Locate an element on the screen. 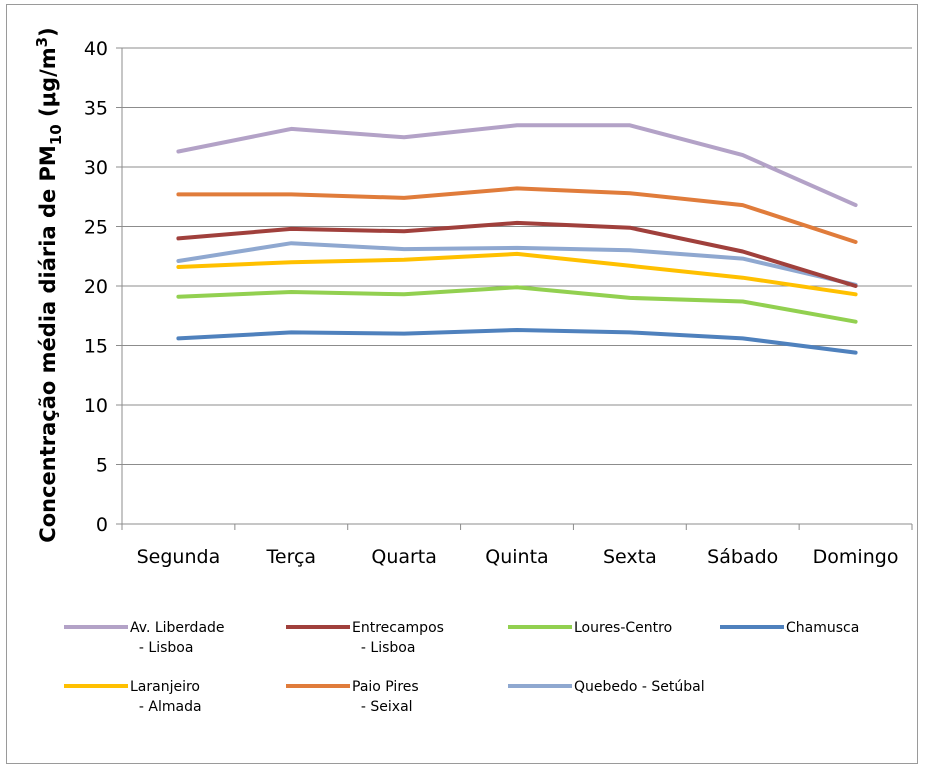 The image size is (925, 769). x-tick-label: Segunda is located at coordinates (179, 557).